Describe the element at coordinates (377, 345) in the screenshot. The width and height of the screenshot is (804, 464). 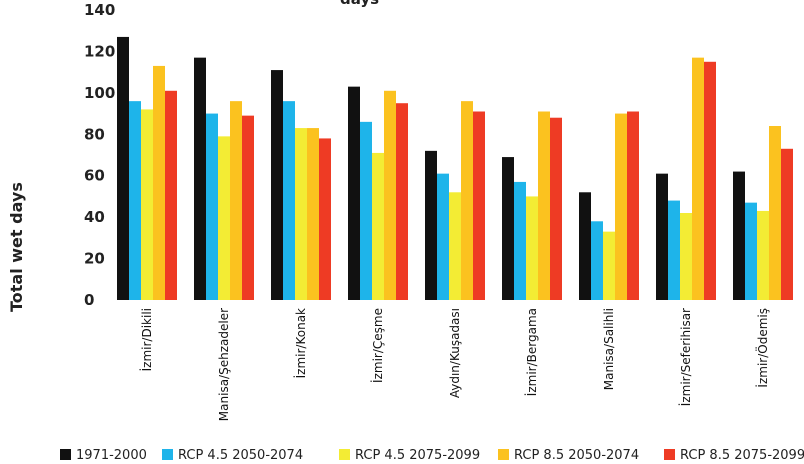
I see `category-label: İzmir/Çeşme` at that location.